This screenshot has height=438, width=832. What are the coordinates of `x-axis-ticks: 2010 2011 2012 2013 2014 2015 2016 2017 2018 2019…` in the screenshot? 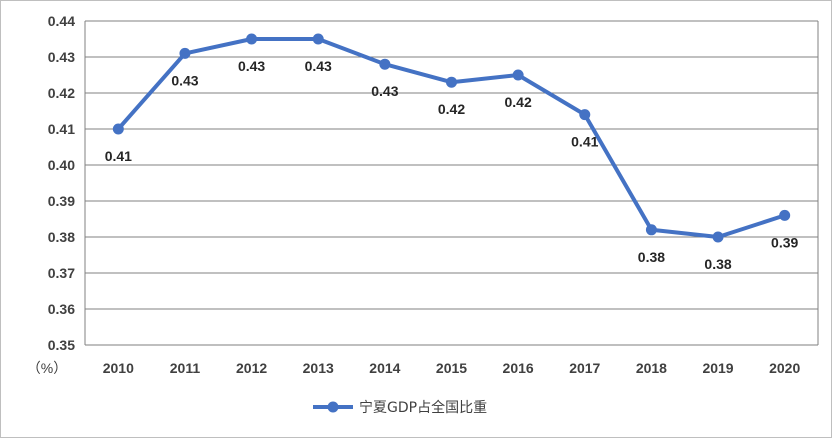 It's located at (452, 368).